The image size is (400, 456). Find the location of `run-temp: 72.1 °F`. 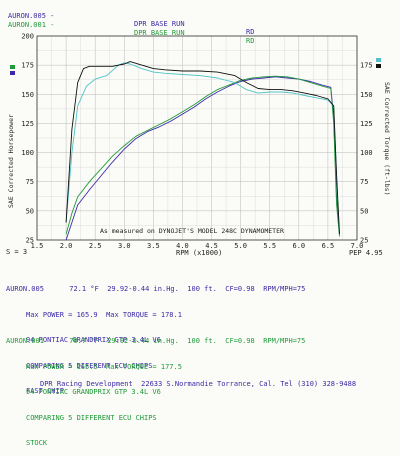

run-temp: 72.1 °F is located at coordinates (84, 289).